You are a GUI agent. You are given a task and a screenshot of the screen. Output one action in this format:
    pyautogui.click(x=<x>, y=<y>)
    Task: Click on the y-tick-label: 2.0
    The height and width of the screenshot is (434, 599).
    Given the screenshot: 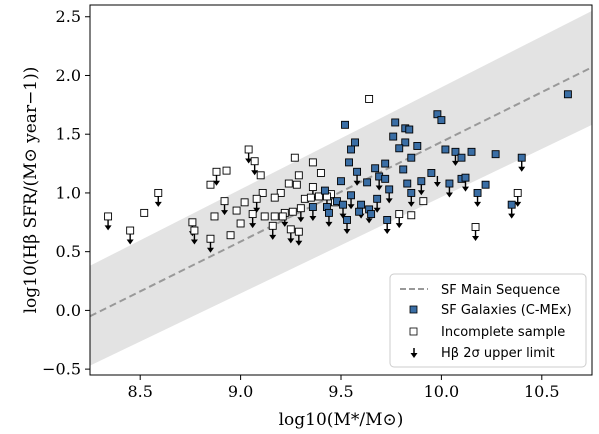 What is the action you would take?
    pyautogui.click(x=68, y=75)
    